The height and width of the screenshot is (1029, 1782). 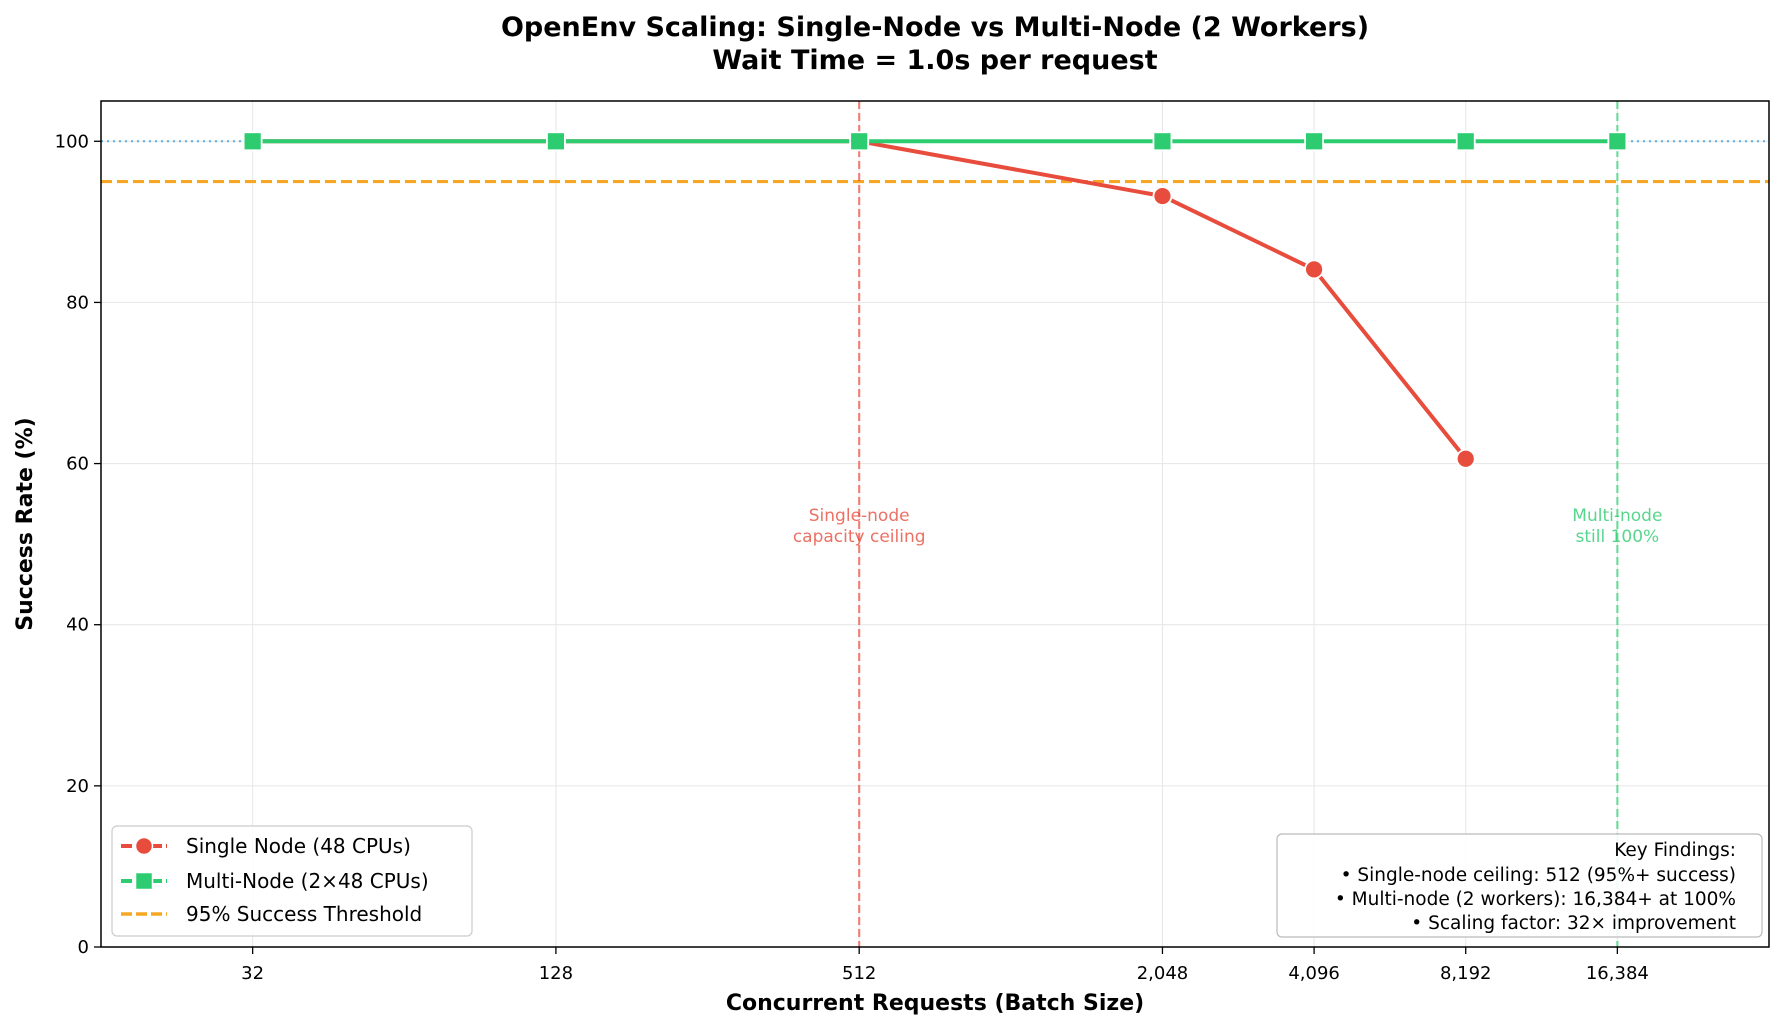 What do you see at coordinates (25, 523) in the screenshot?
I see `y-axis-label: Success Rate (%)` at bounding box center [25, 523].